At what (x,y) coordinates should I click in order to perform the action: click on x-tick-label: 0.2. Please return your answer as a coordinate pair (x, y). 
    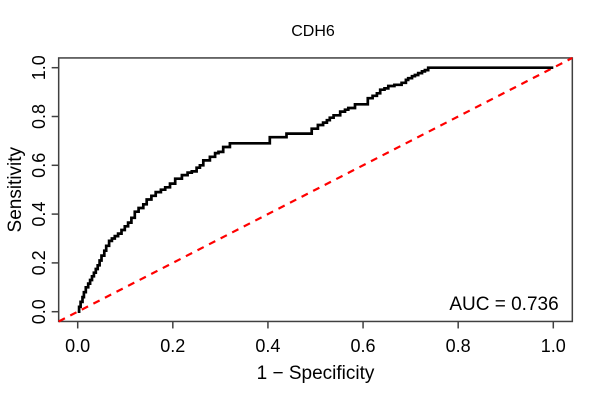
    Looking at the image, I should click on (172, 346).